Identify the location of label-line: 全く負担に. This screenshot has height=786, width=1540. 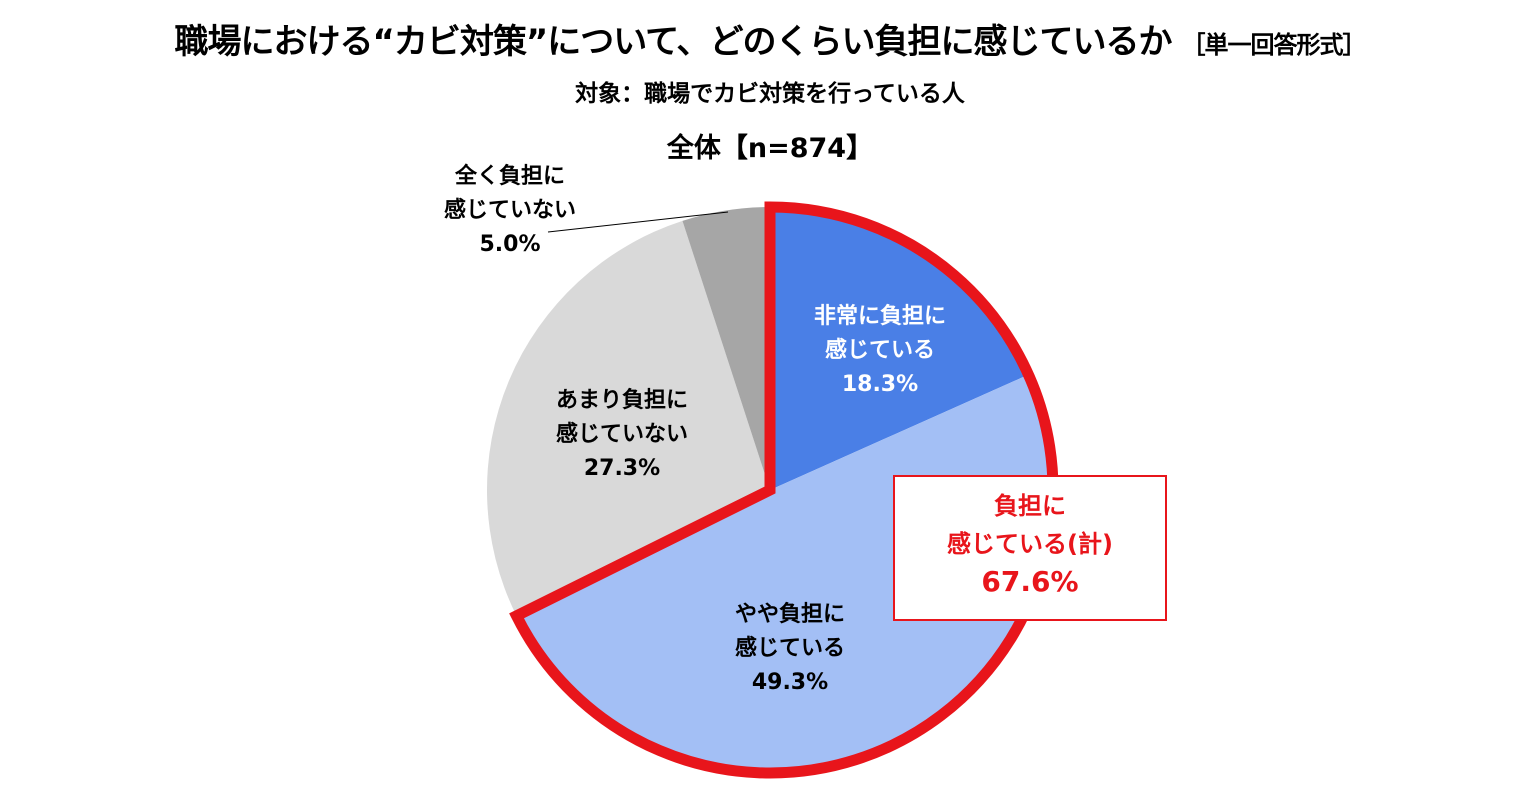
(509, 176).